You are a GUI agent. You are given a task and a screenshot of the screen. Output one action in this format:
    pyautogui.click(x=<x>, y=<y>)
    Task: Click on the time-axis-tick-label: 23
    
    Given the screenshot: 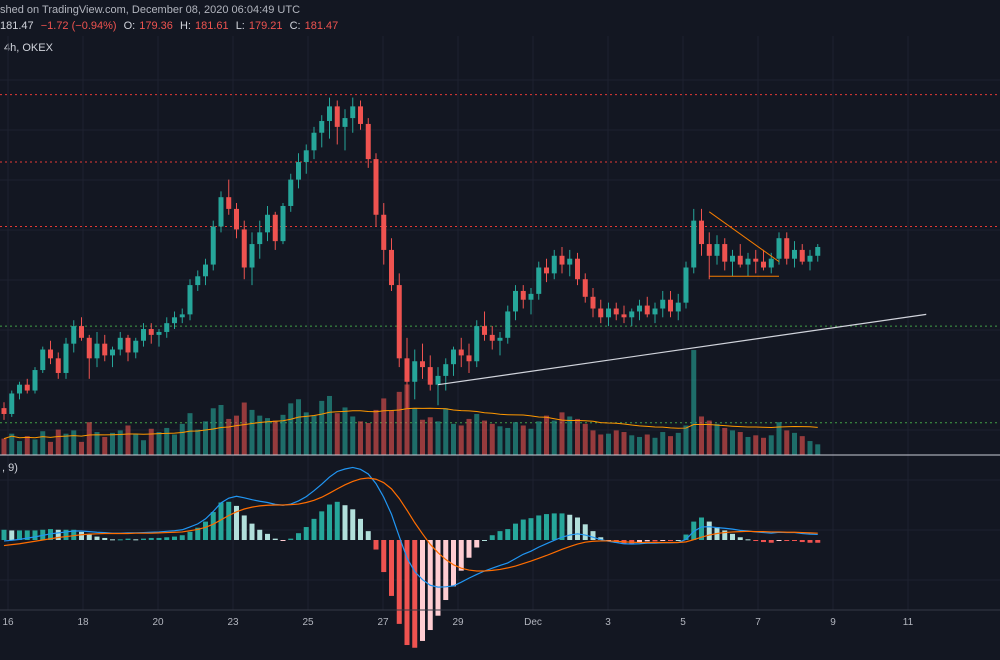 What is the action you would take?
    pyautogui.click(x=233, y=622)
    